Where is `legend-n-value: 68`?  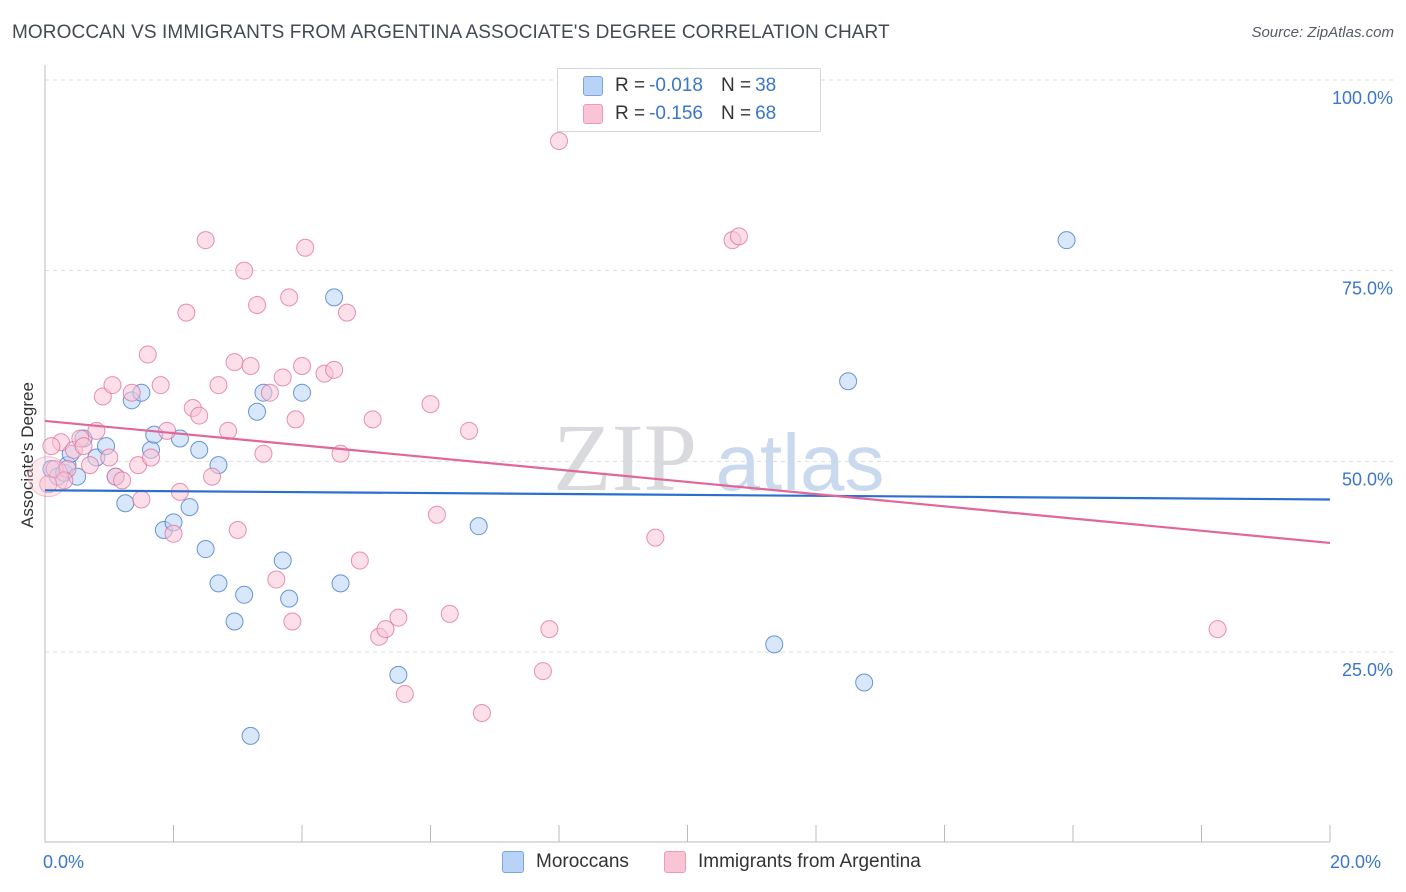
legend-n-value: 68 is located at coordinates (766, 113).